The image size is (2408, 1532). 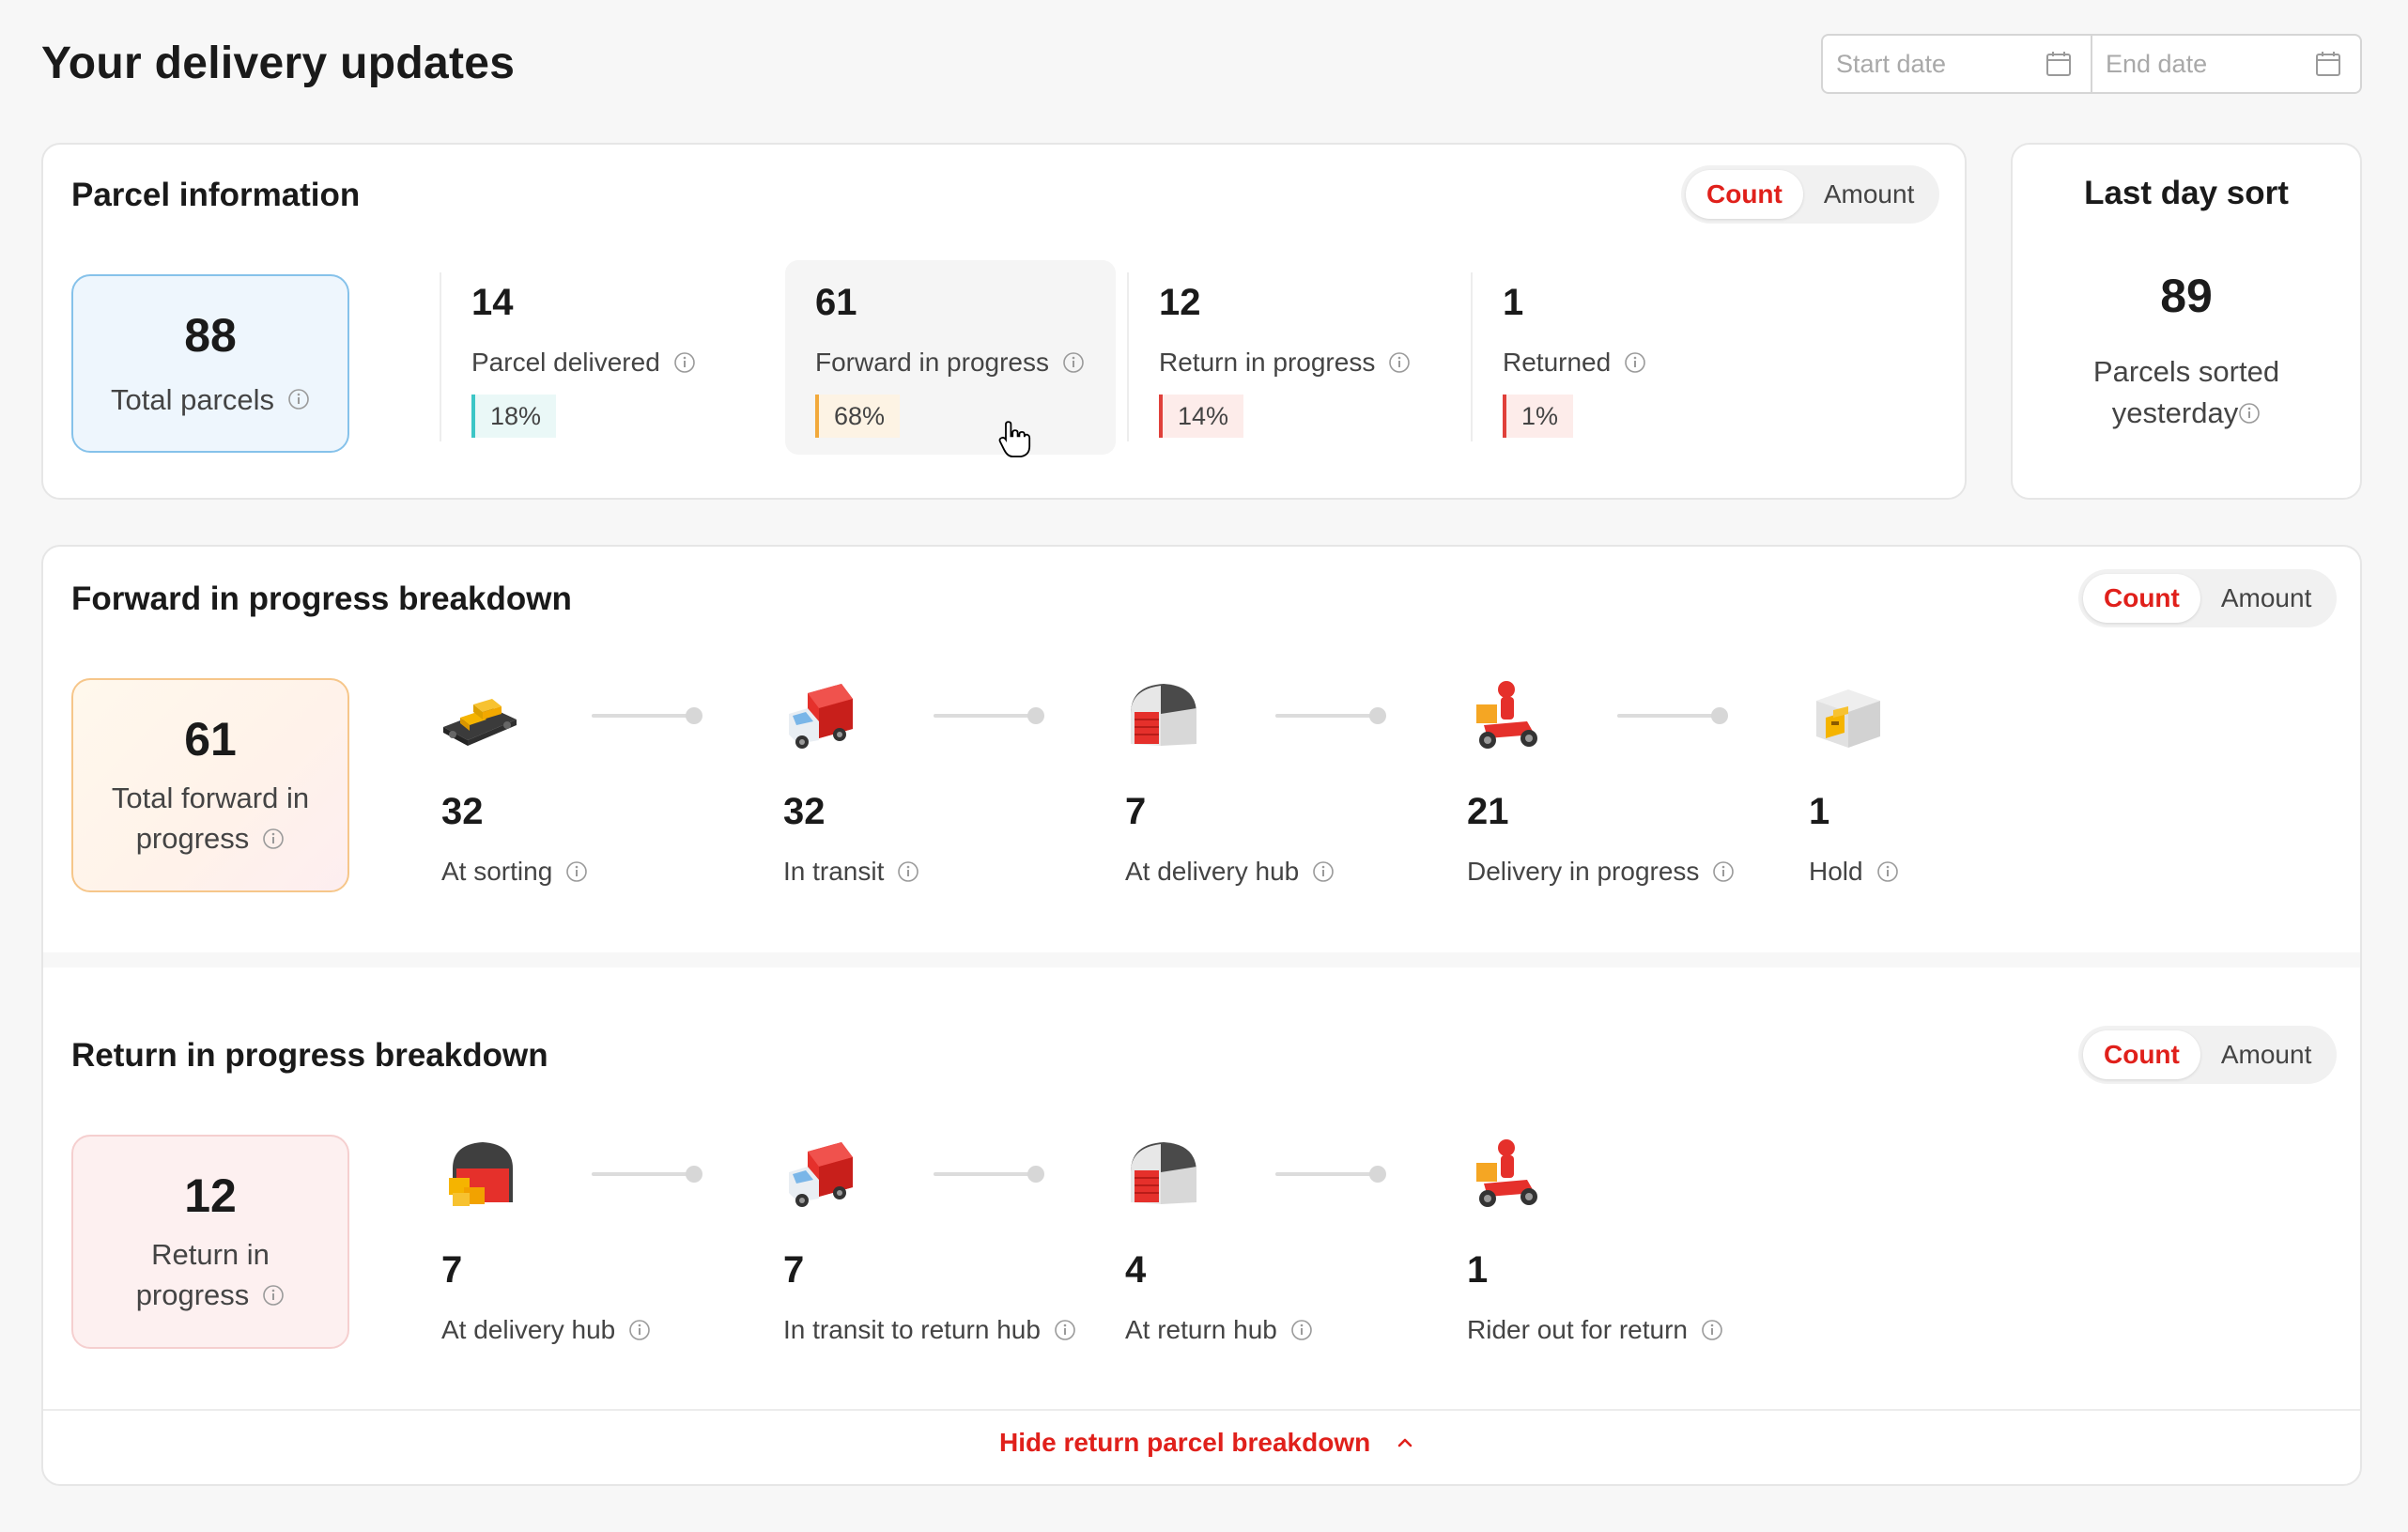 I want to click on stat-percentage-badge: 18%, so click(x=514, y=417).